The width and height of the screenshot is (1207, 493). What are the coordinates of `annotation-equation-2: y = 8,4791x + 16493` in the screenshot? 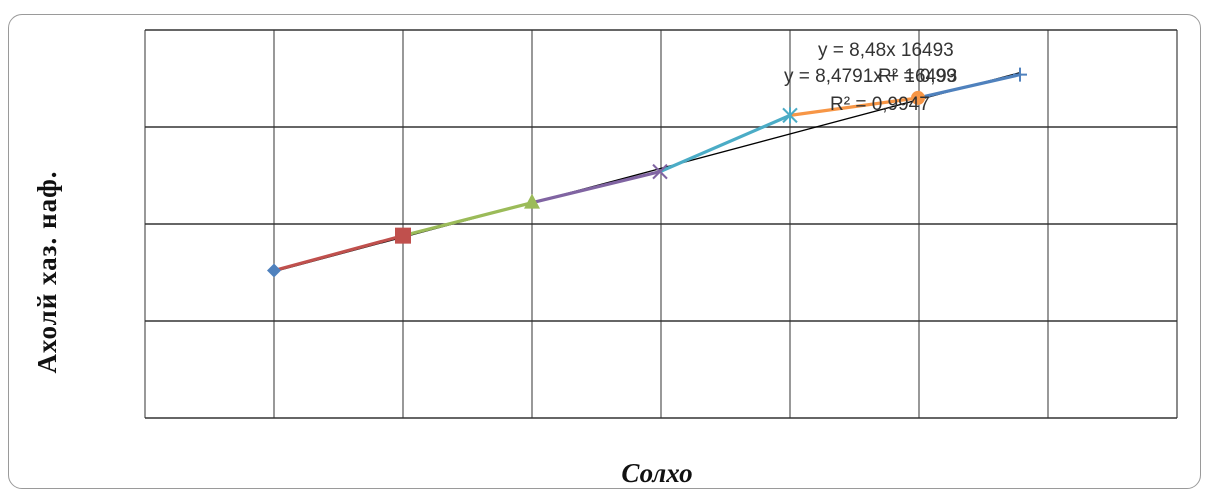 It's located at (870, 76).